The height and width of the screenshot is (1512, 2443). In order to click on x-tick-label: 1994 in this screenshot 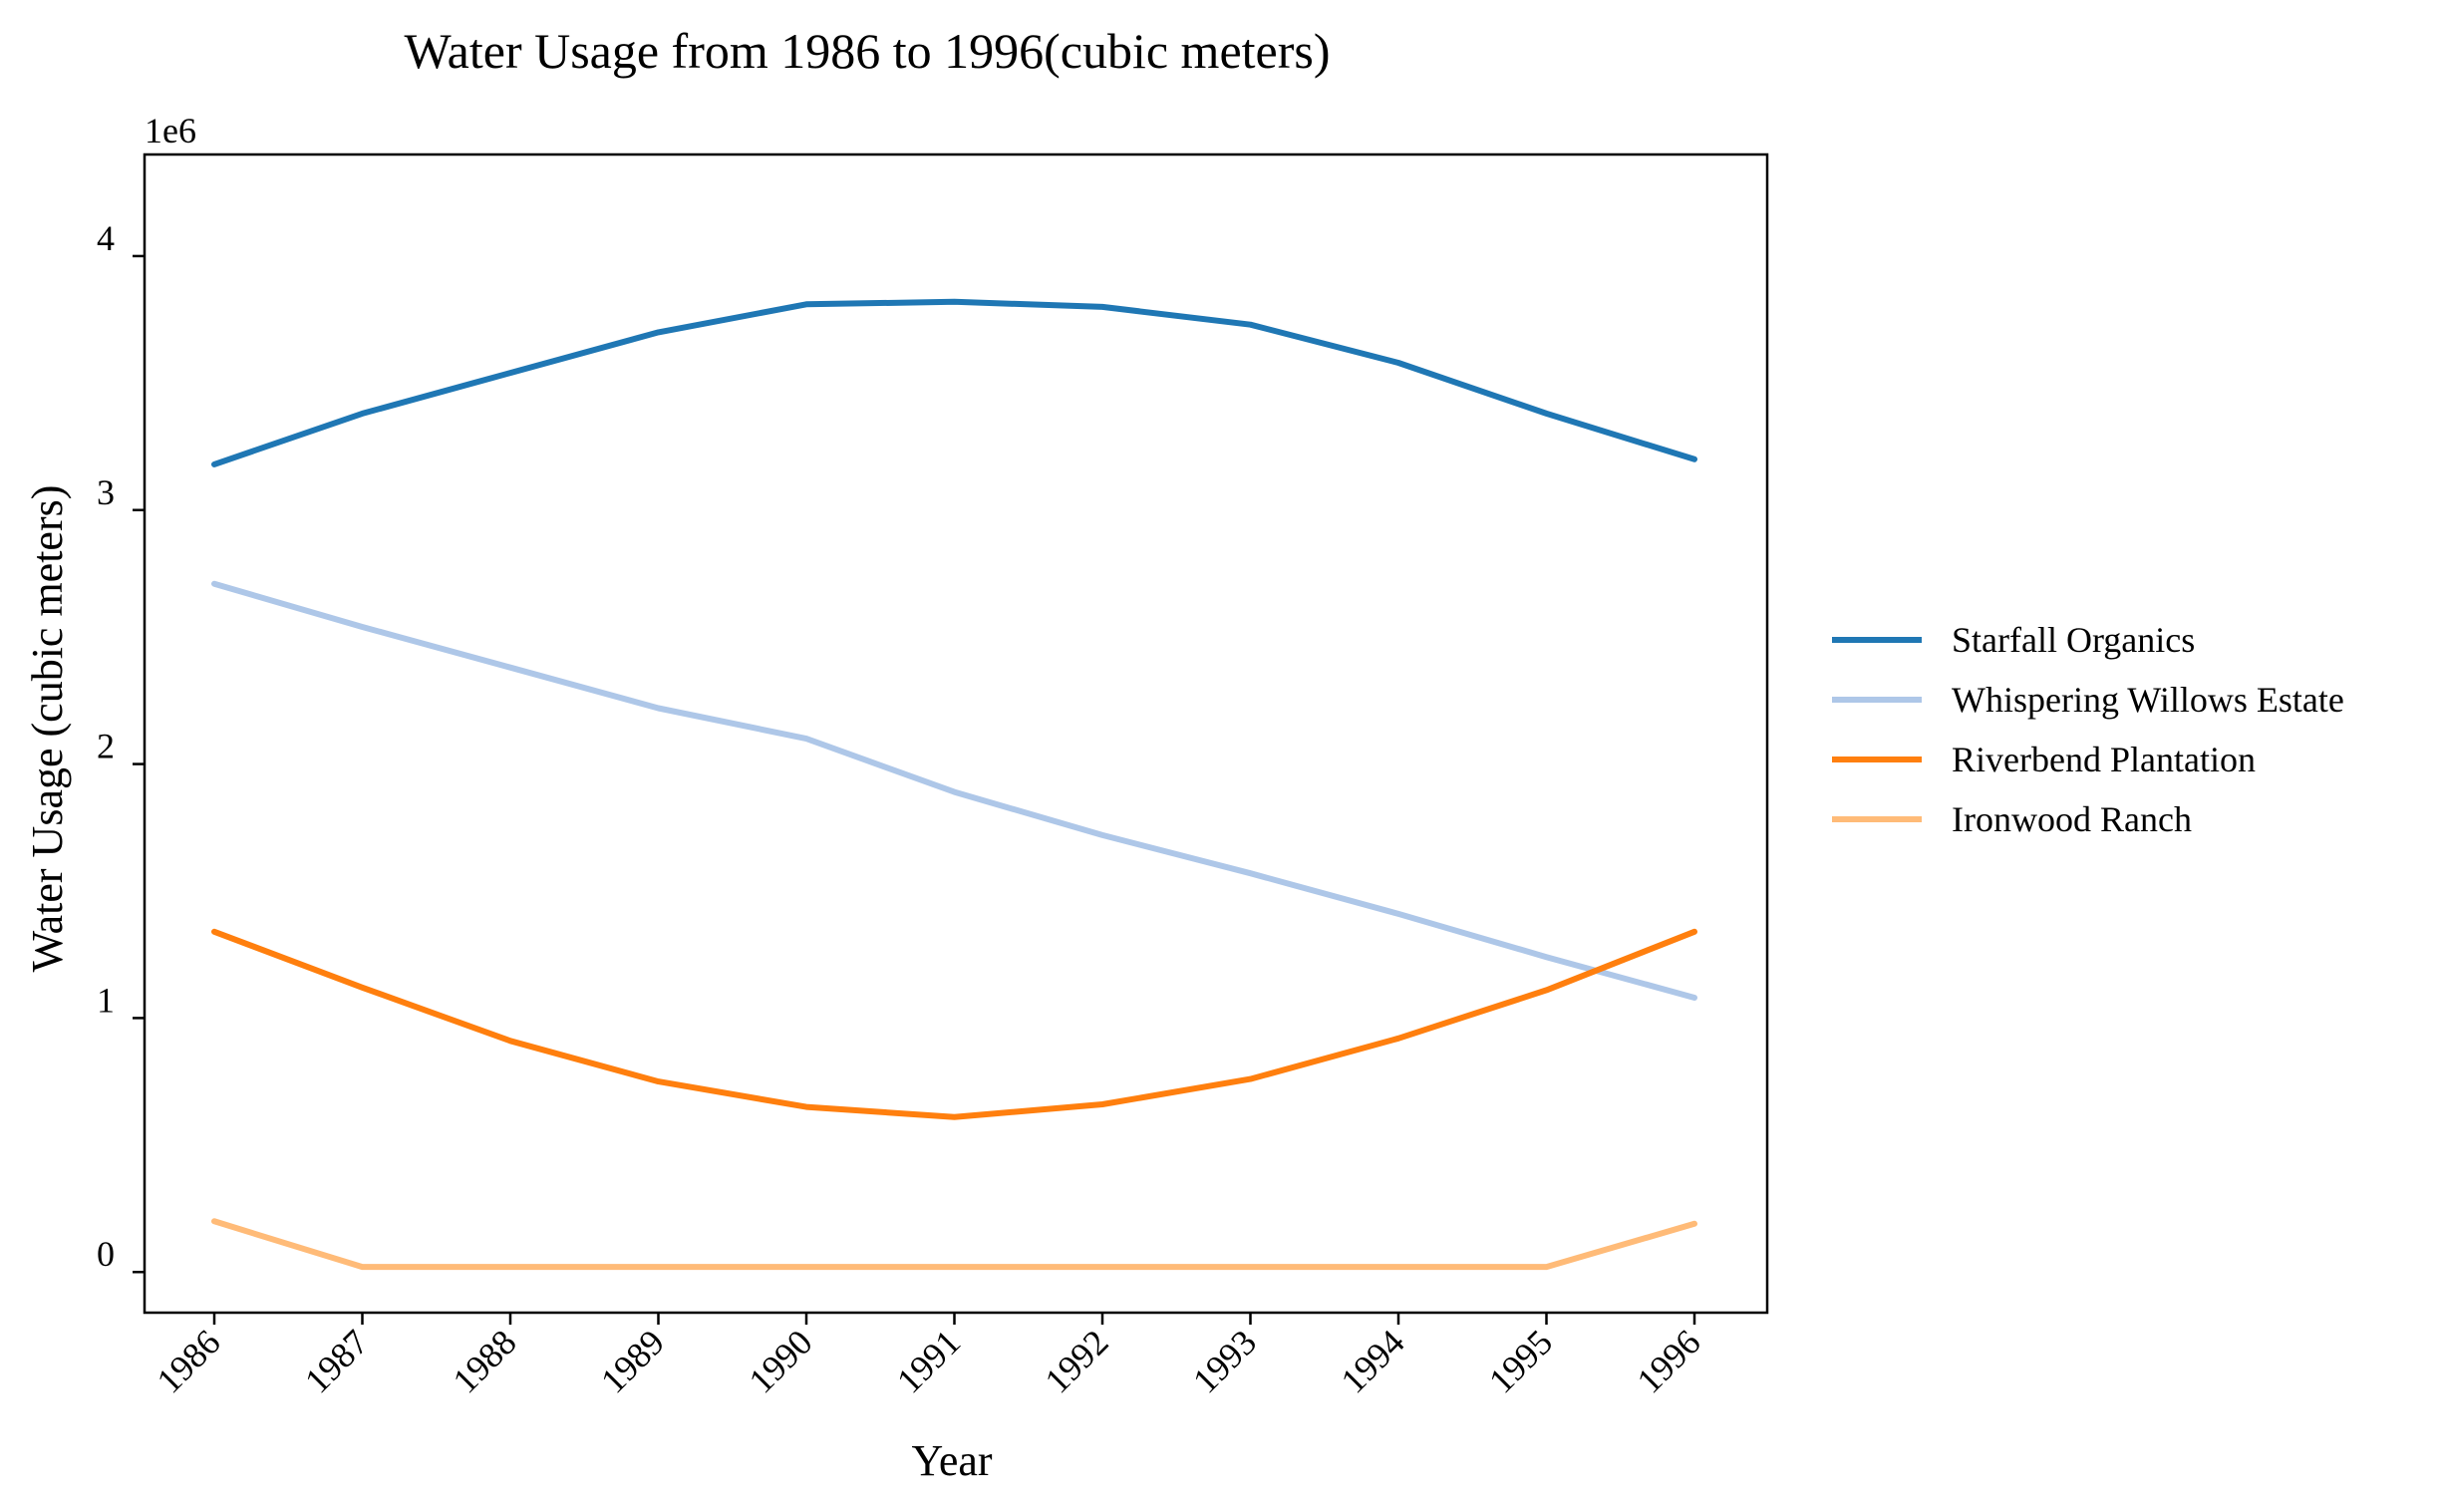, I will do `click(1372, 1361)`.